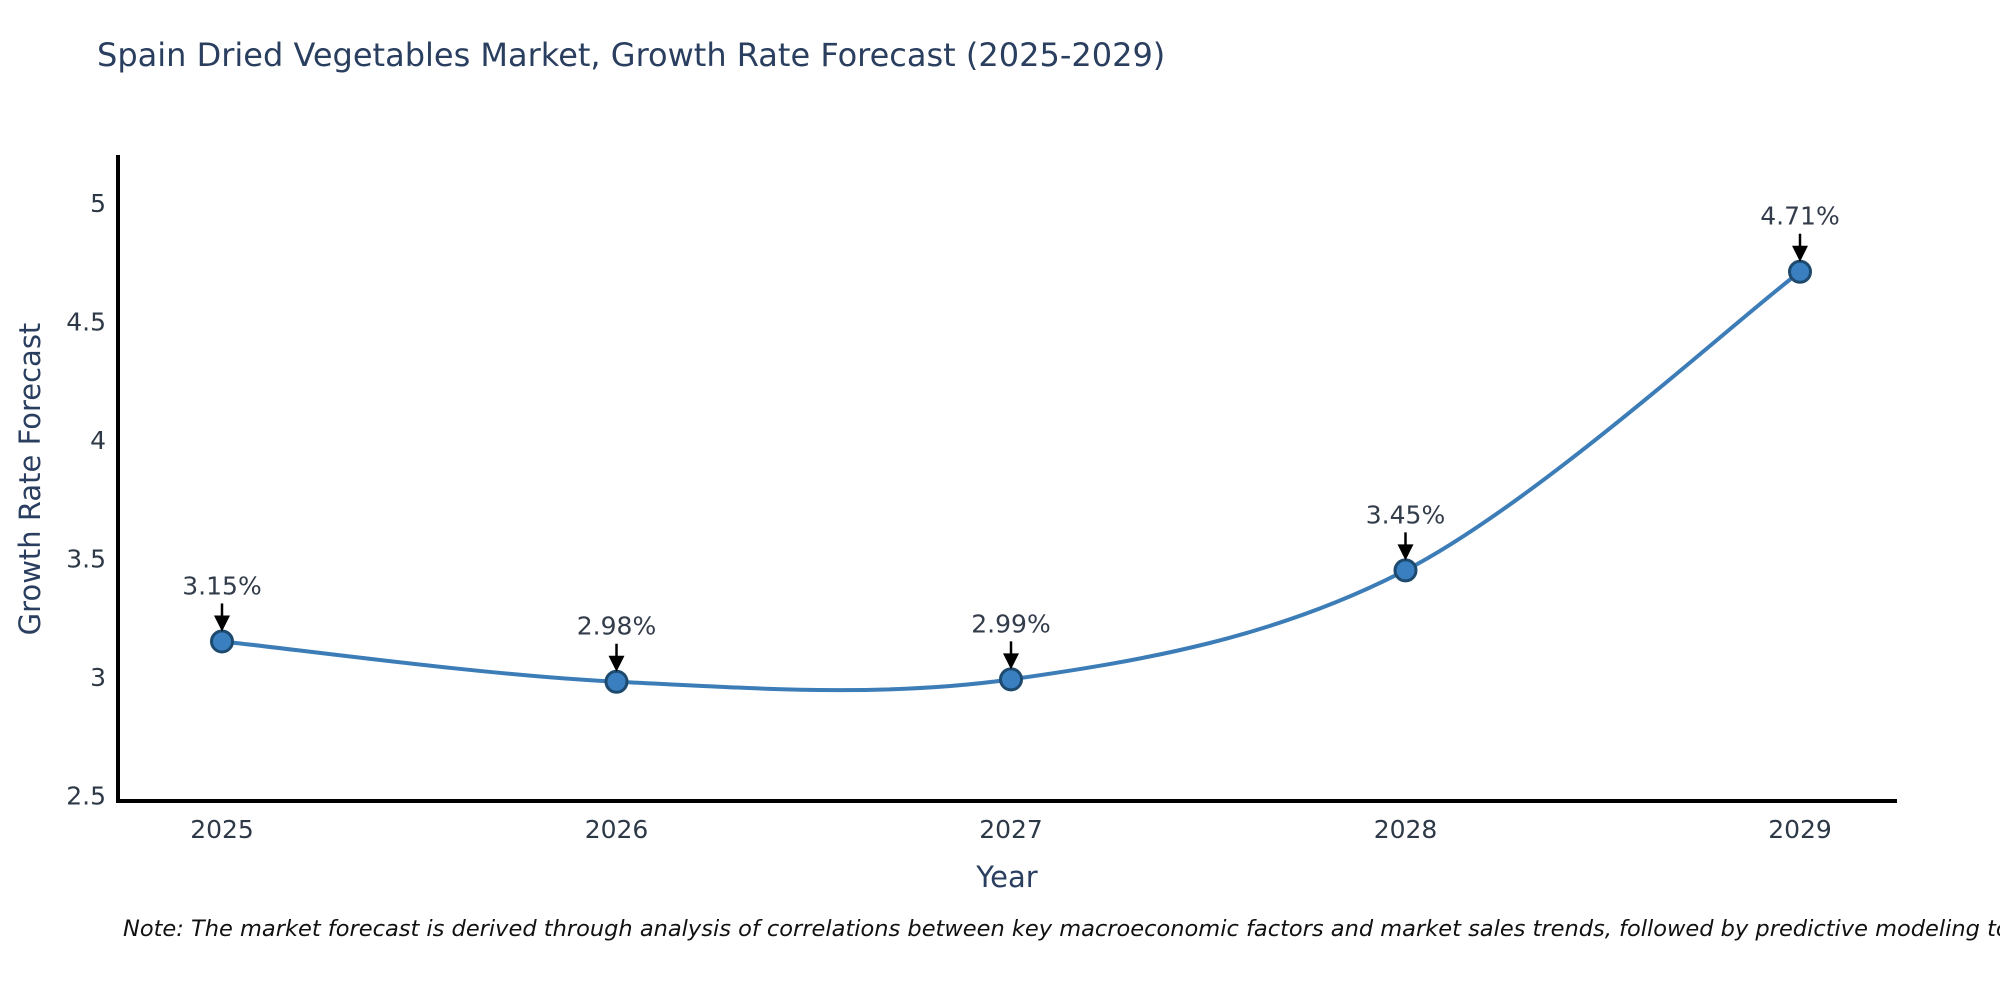 This screenshot has width=2000, height=1000. What do you see at coordinates (616, 681) in the screenshot?
I see `data-point-marker-2026` at bounding box center [616, 681].